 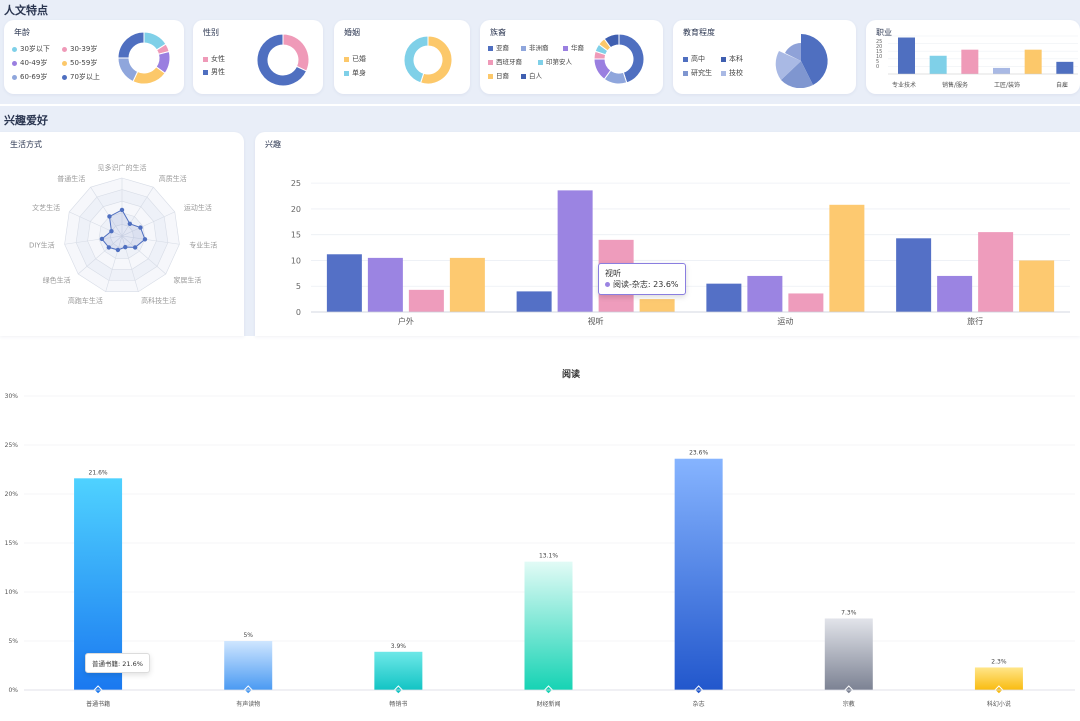 I want to click on ethnicity-legend-item: 印第安人, so click(x=555, y=61).